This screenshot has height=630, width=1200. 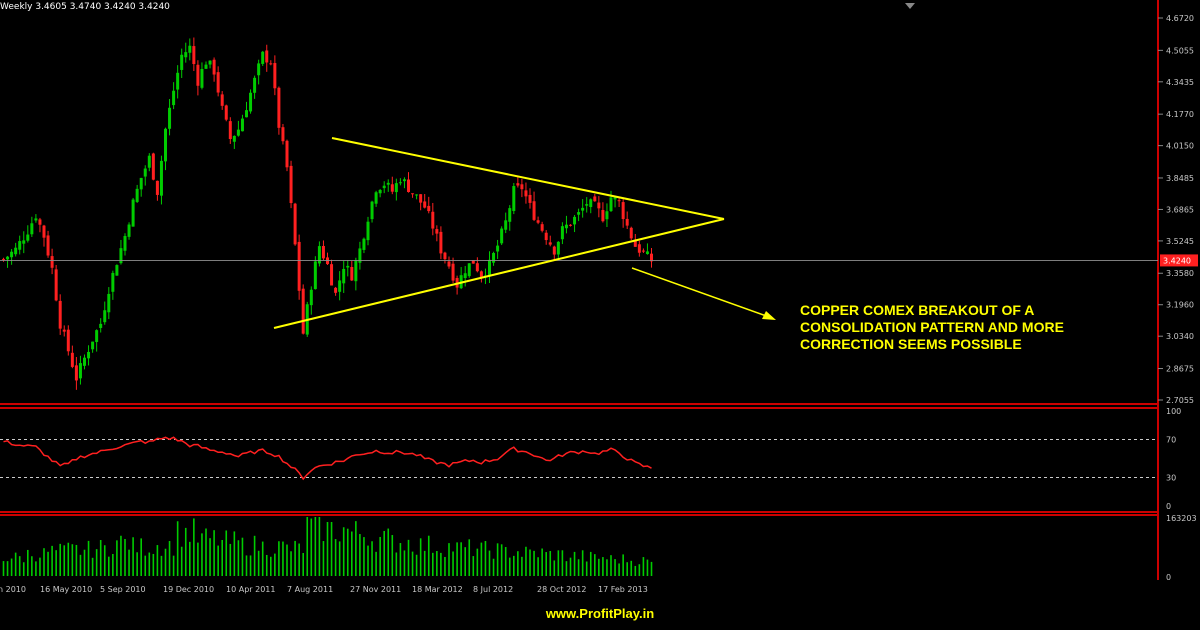 What do you see at coordinates (1180, 241) in the screenshot?
I see `price-tick-label: 3.5245` at bounding box center [1180, 241].